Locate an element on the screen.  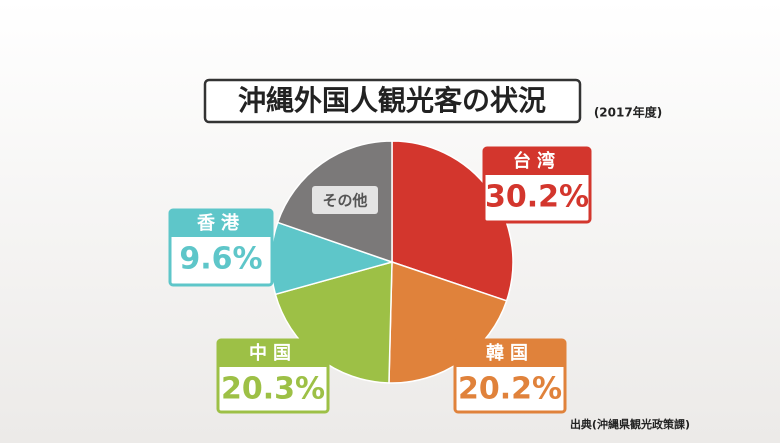
value-label: 20.2% is located at coordinates (510, 389).